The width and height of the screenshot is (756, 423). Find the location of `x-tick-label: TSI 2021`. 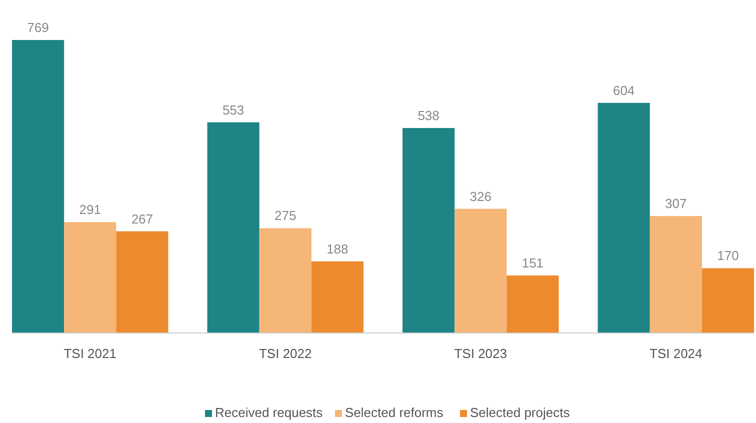

x-tick-label: TSI 2021 is located at coordinates (90, 353).